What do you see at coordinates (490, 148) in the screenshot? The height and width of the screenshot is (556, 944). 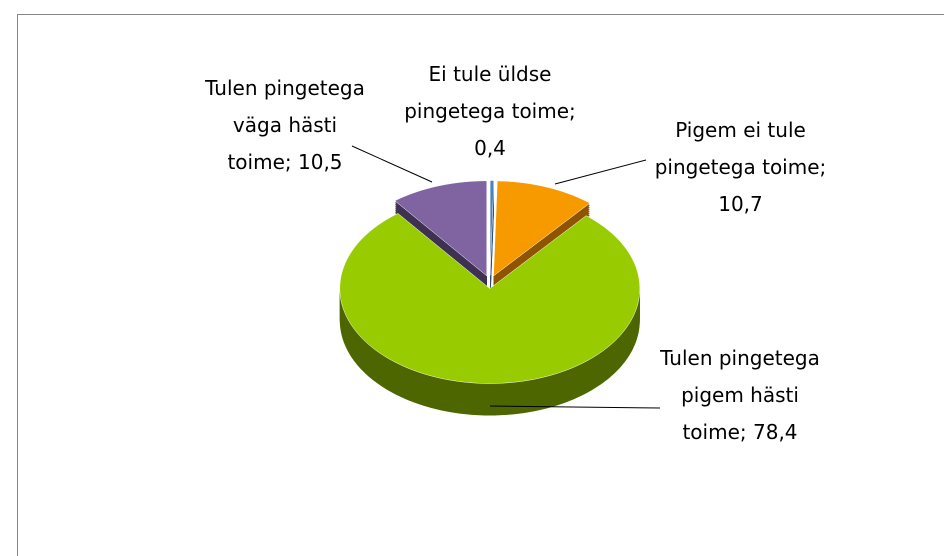 I see `label-value: 0,4` at bounding box center [490, 148].